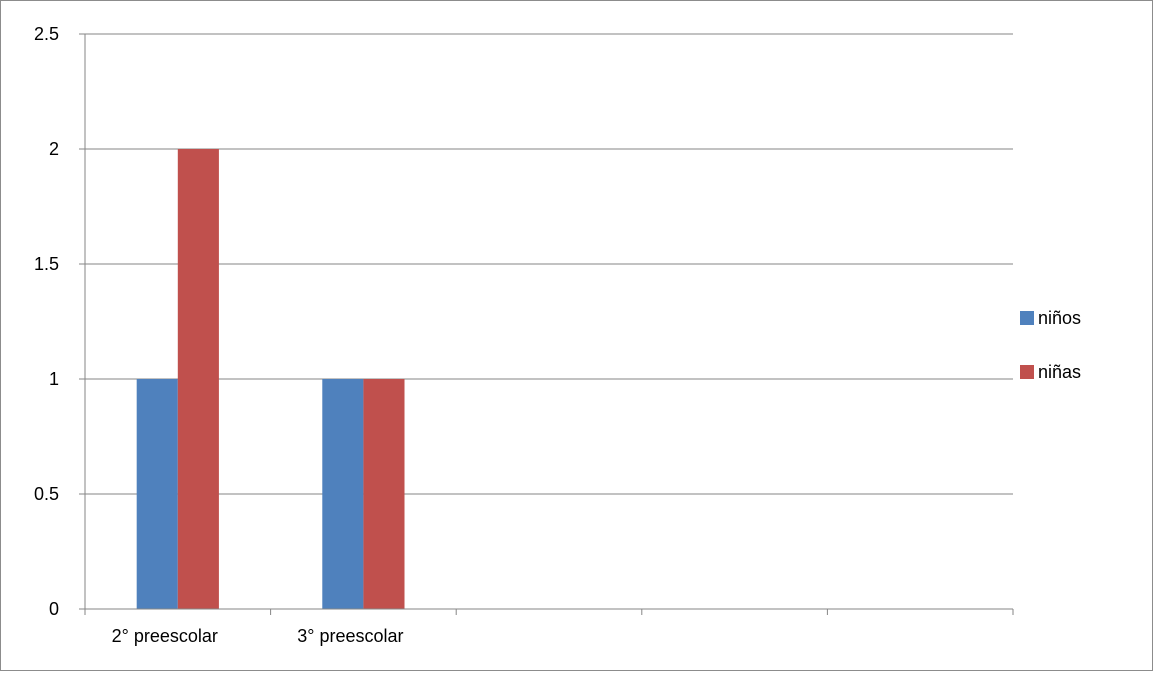  What do you see at coordinates (54, 379) in the screenshot?
I see `y-tick-label: 1` at bounding box center [54, 379].